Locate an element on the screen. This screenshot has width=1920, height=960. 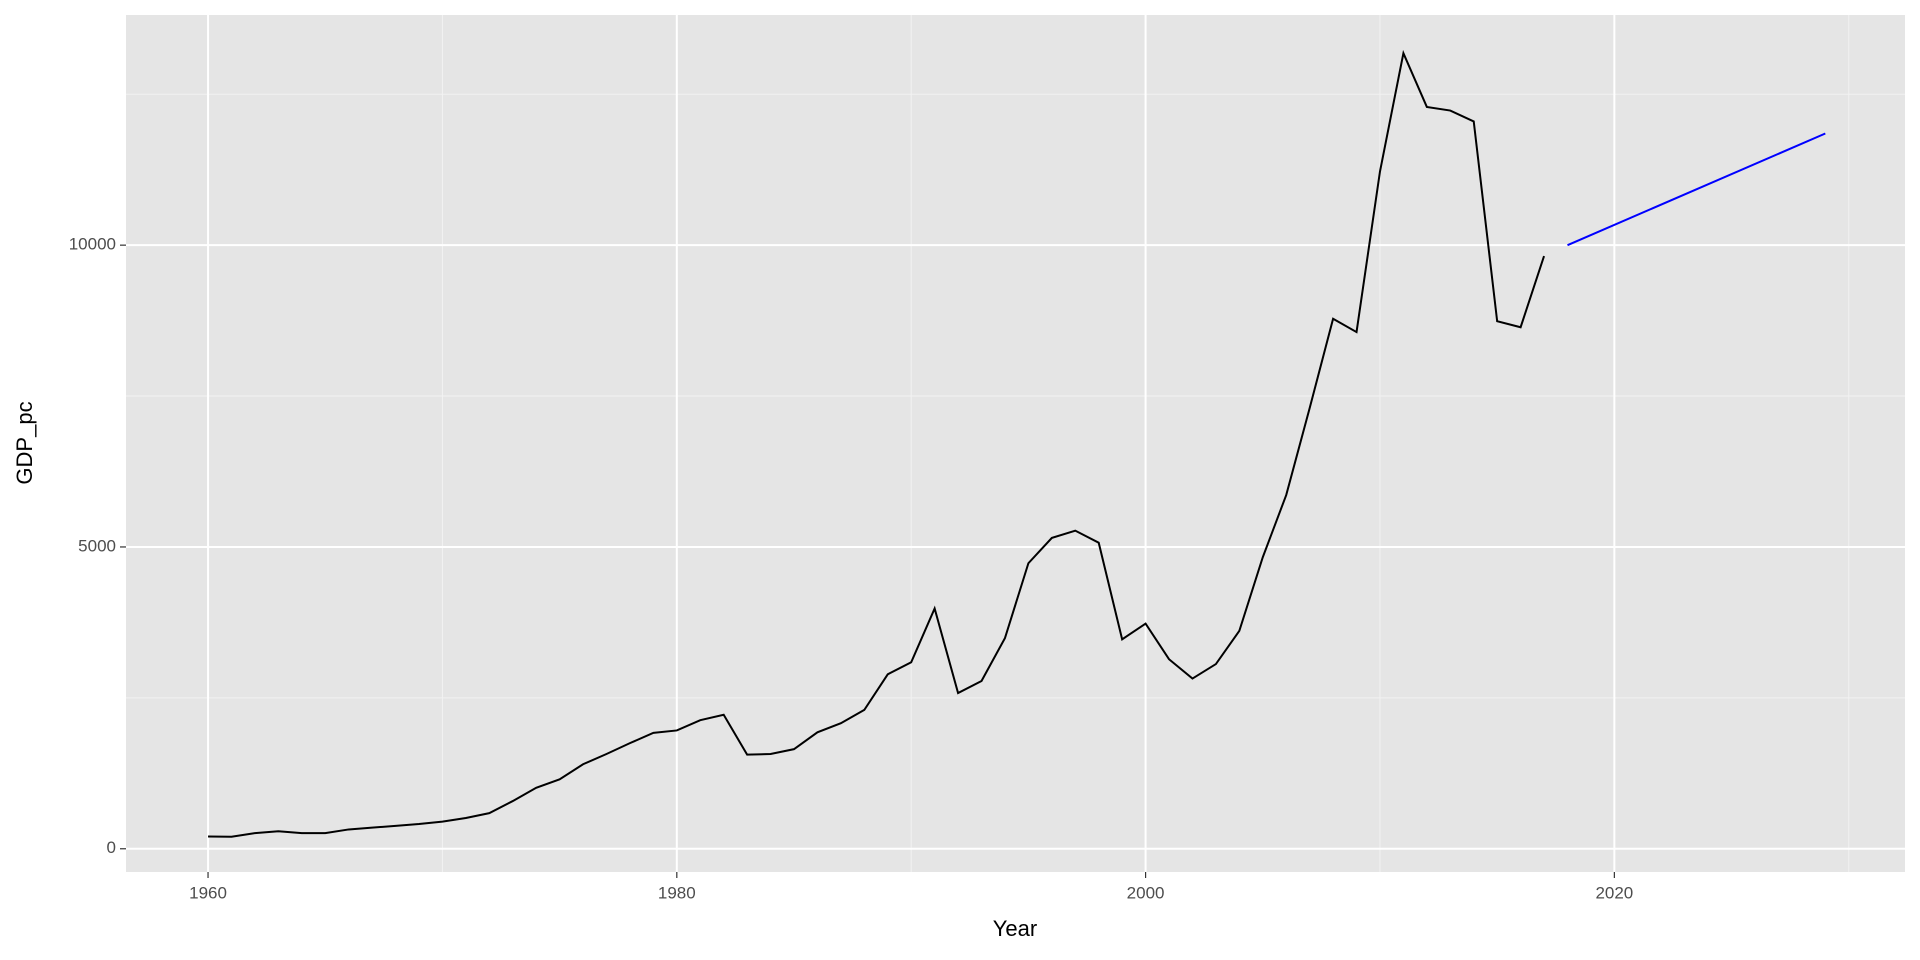
y-tick-label: 0 is located at coordinates (111, 847).